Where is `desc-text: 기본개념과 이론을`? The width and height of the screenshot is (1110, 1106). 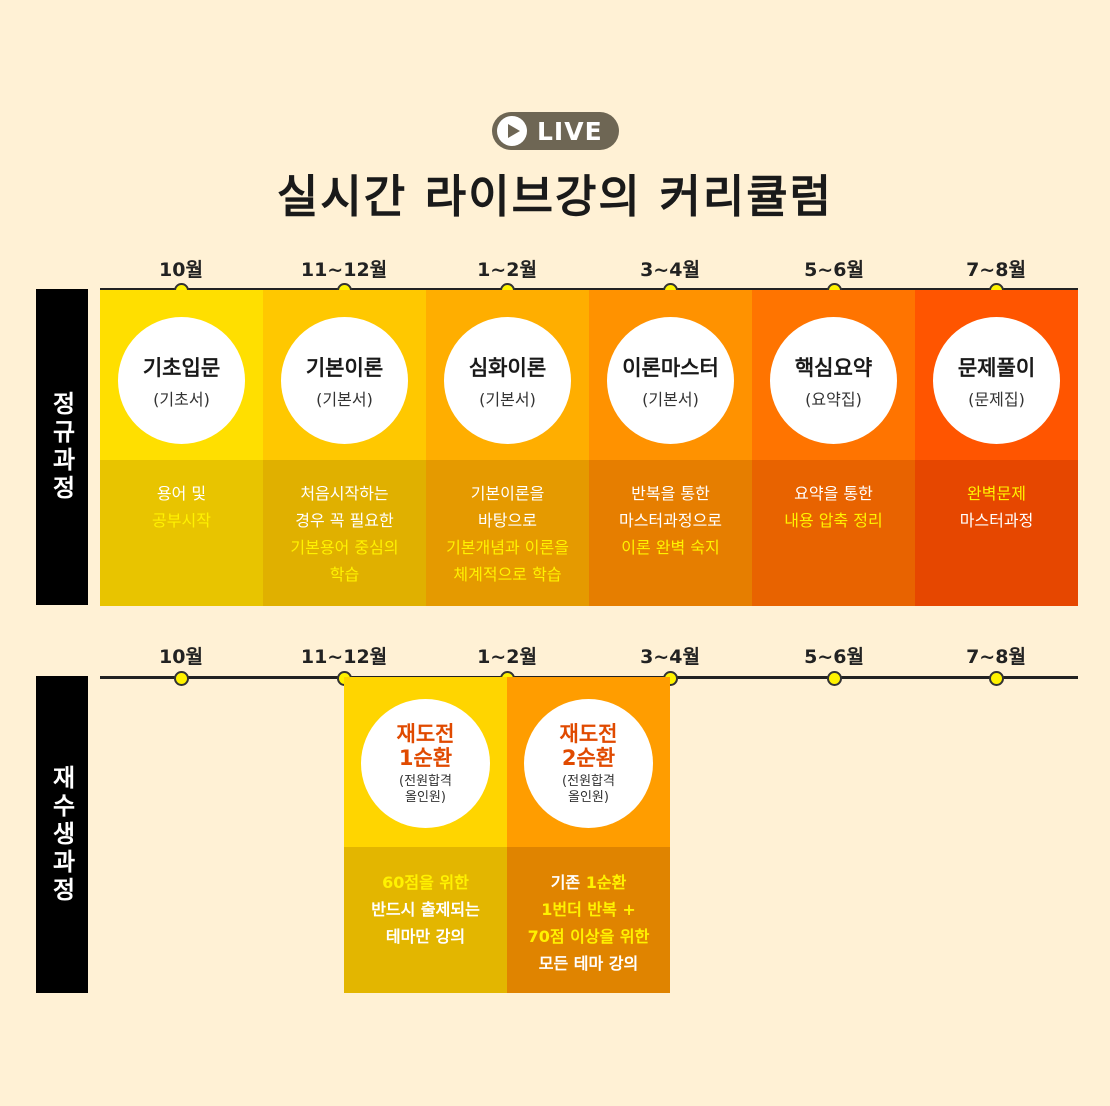
desc-text: 기본개념과 이론을 is located at coordinates (507, 547).